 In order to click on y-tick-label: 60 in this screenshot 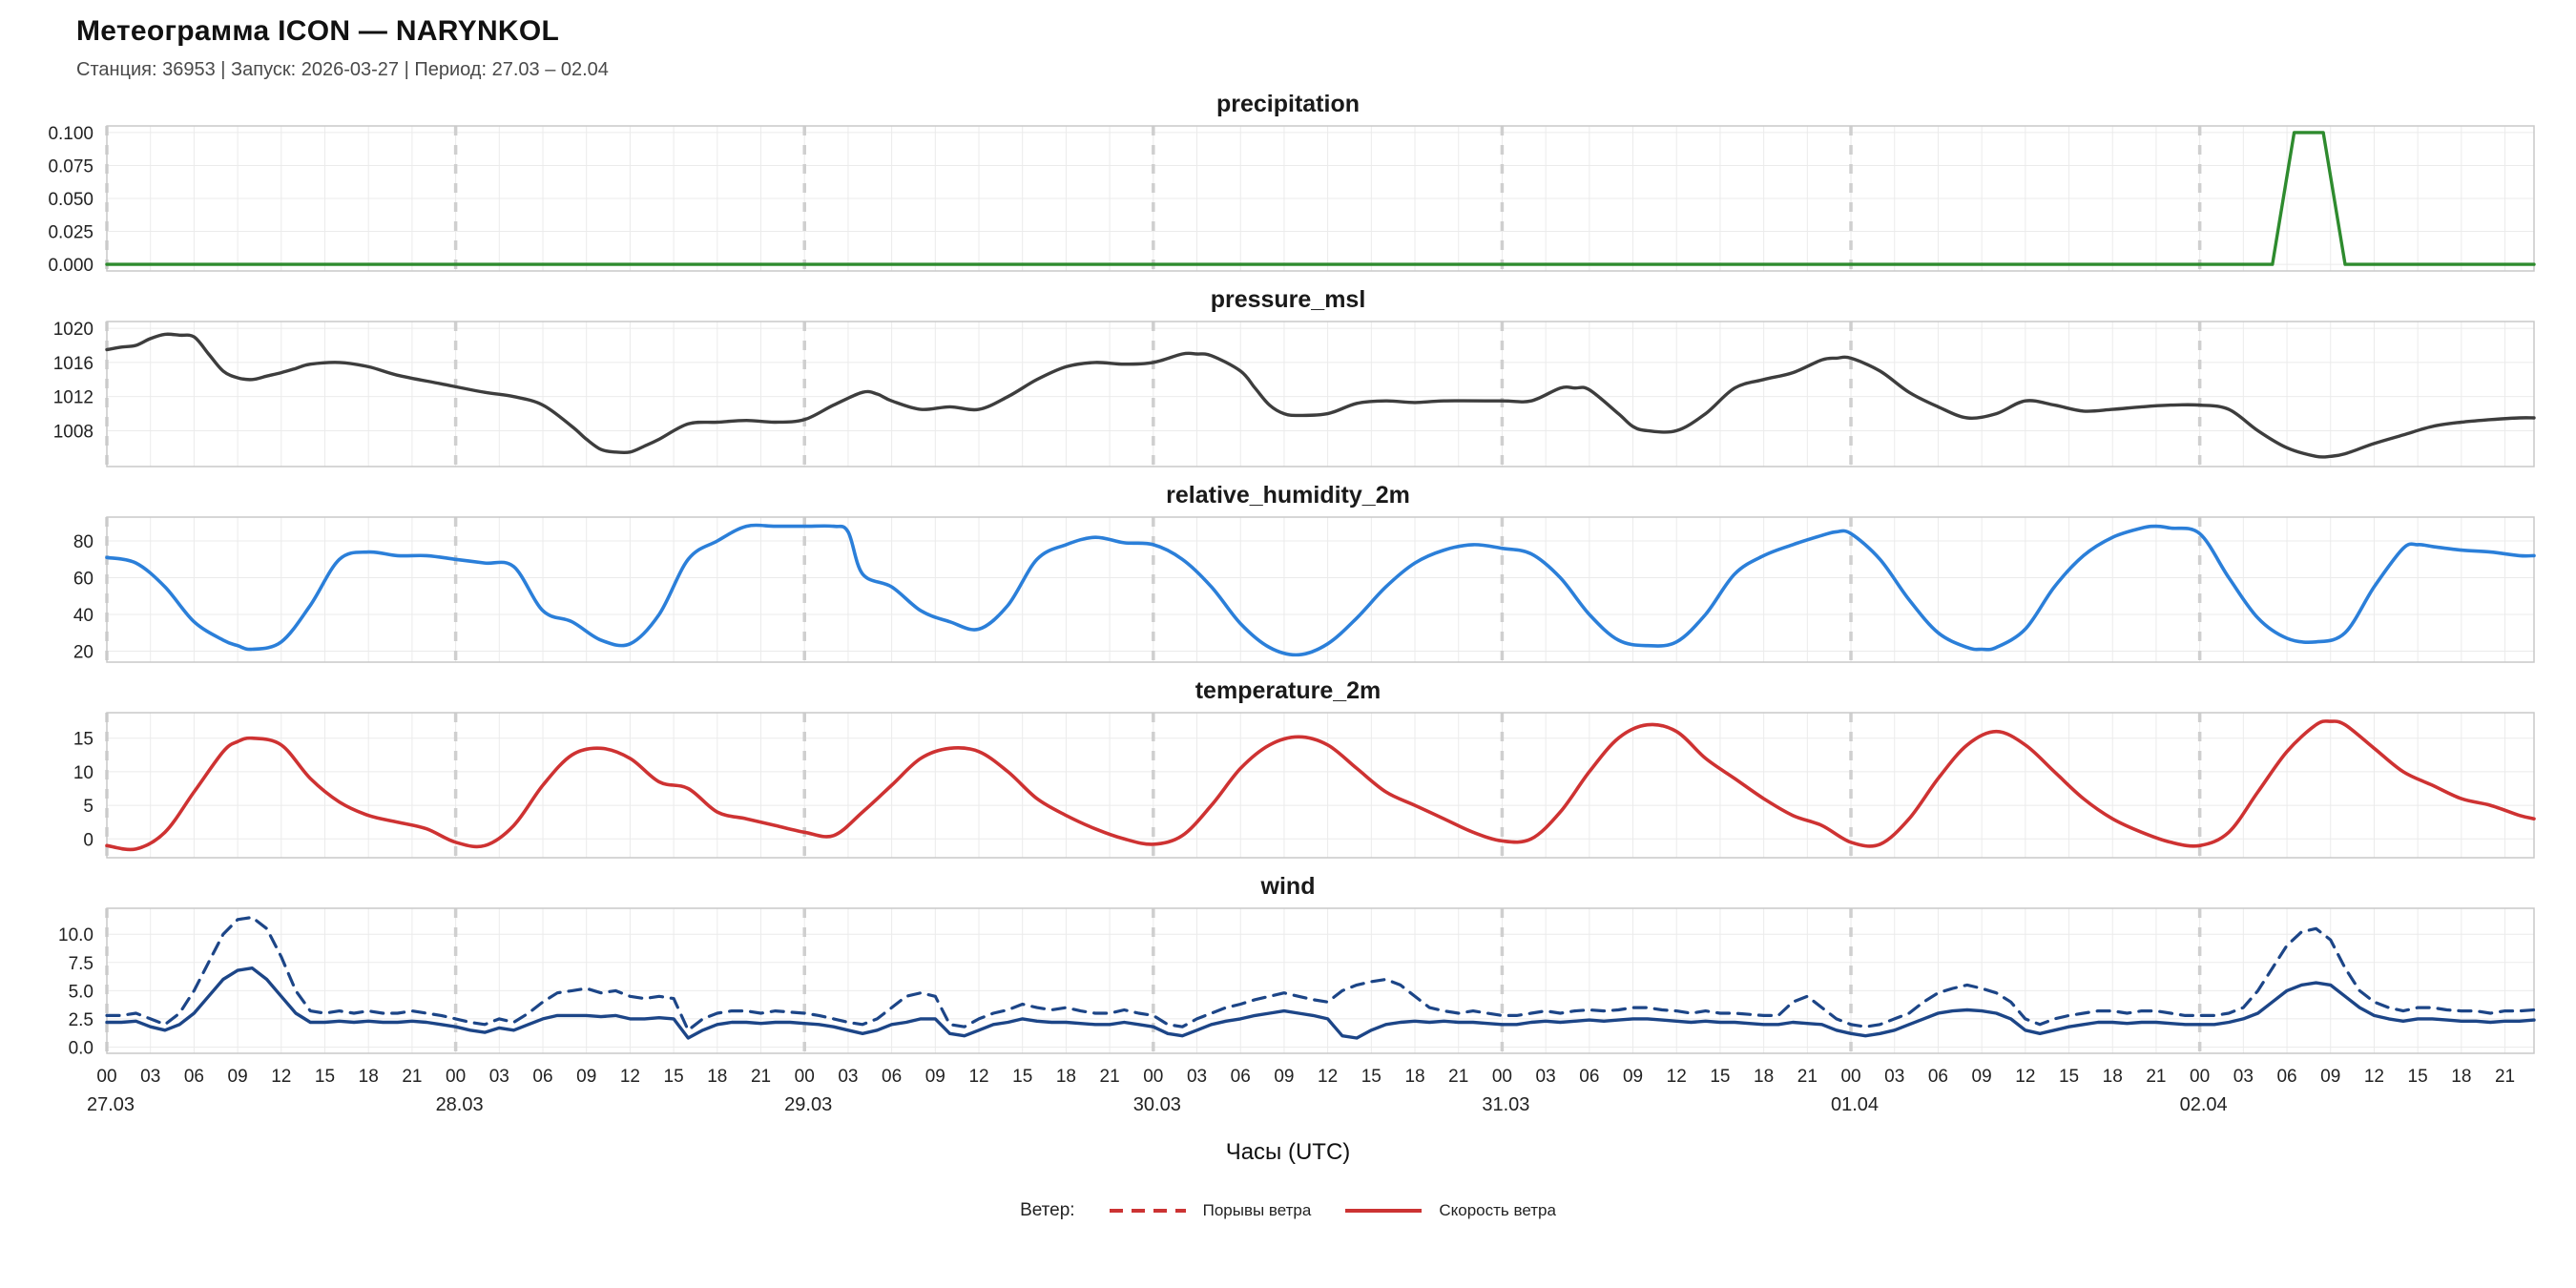, I will do `click(83, 579)`.